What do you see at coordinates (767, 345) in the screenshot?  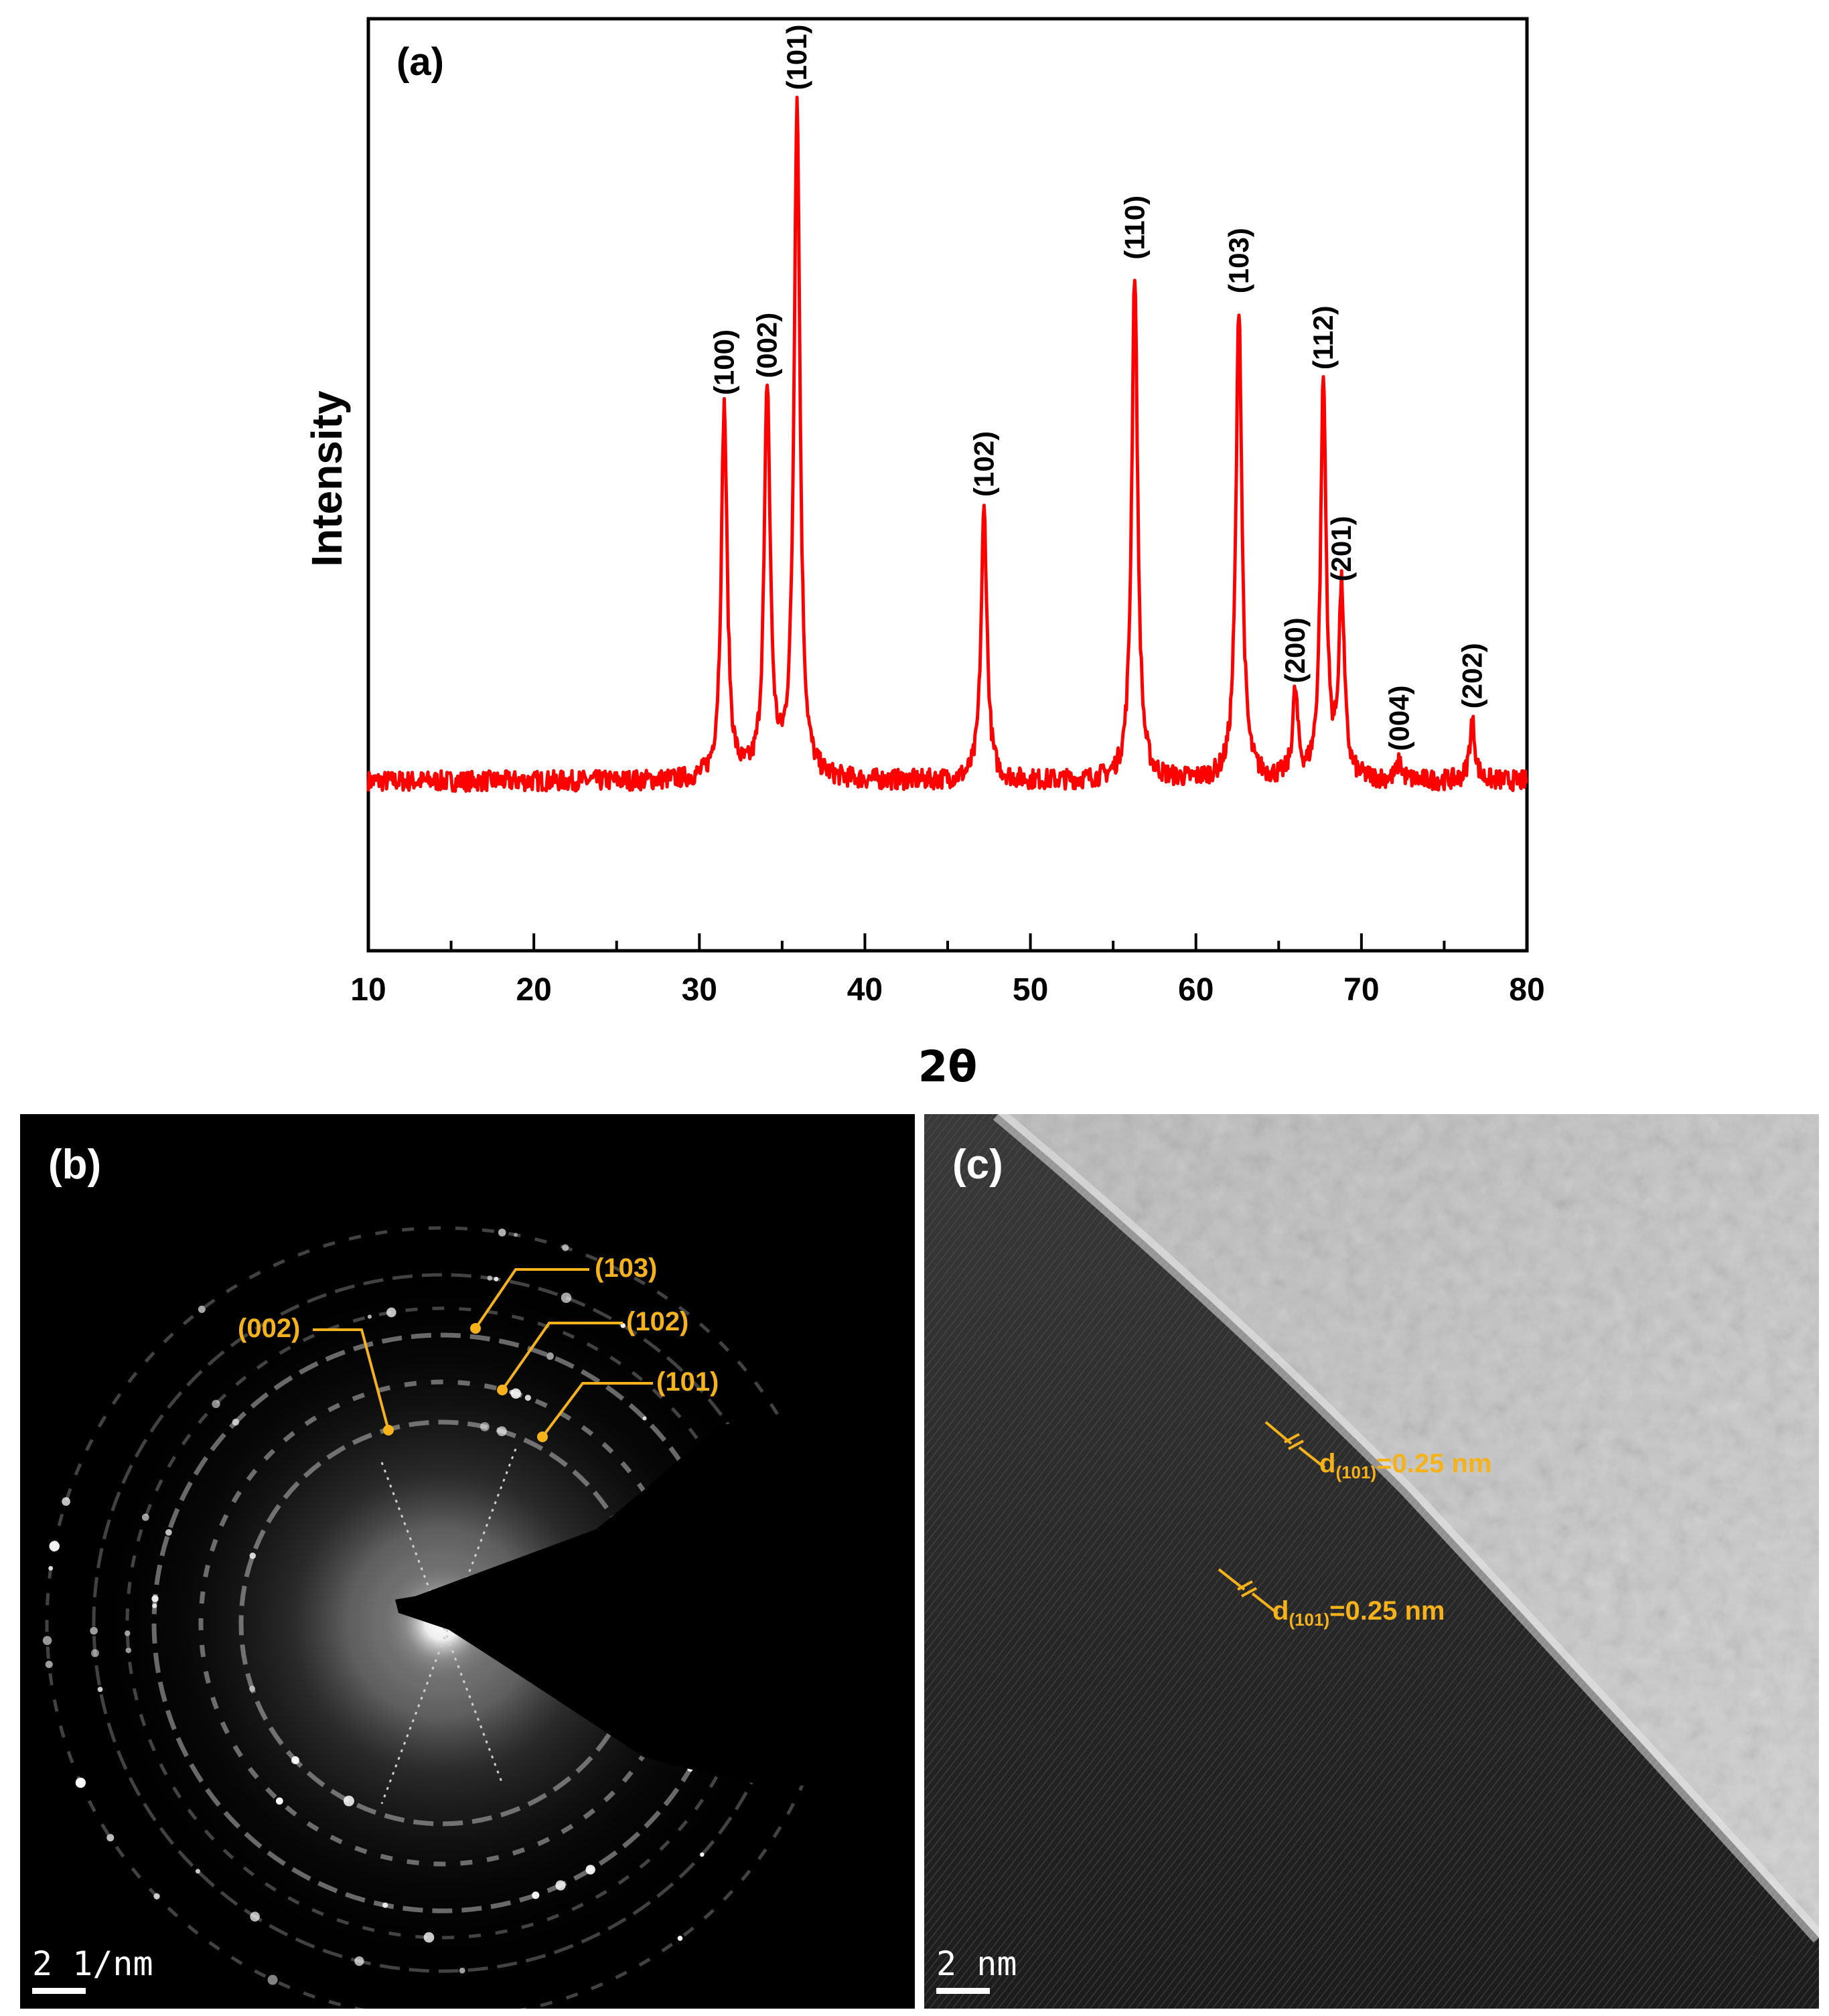 I see `peak-label: (002)` at bounding box center [767, 345].